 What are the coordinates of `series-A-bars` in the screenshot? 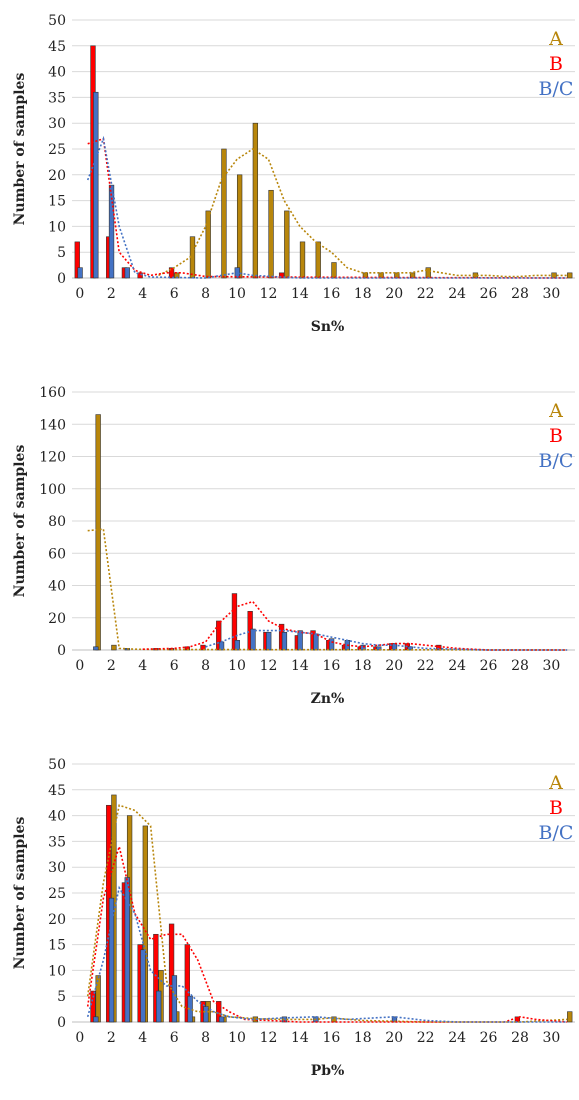 It's located at (373, 200).